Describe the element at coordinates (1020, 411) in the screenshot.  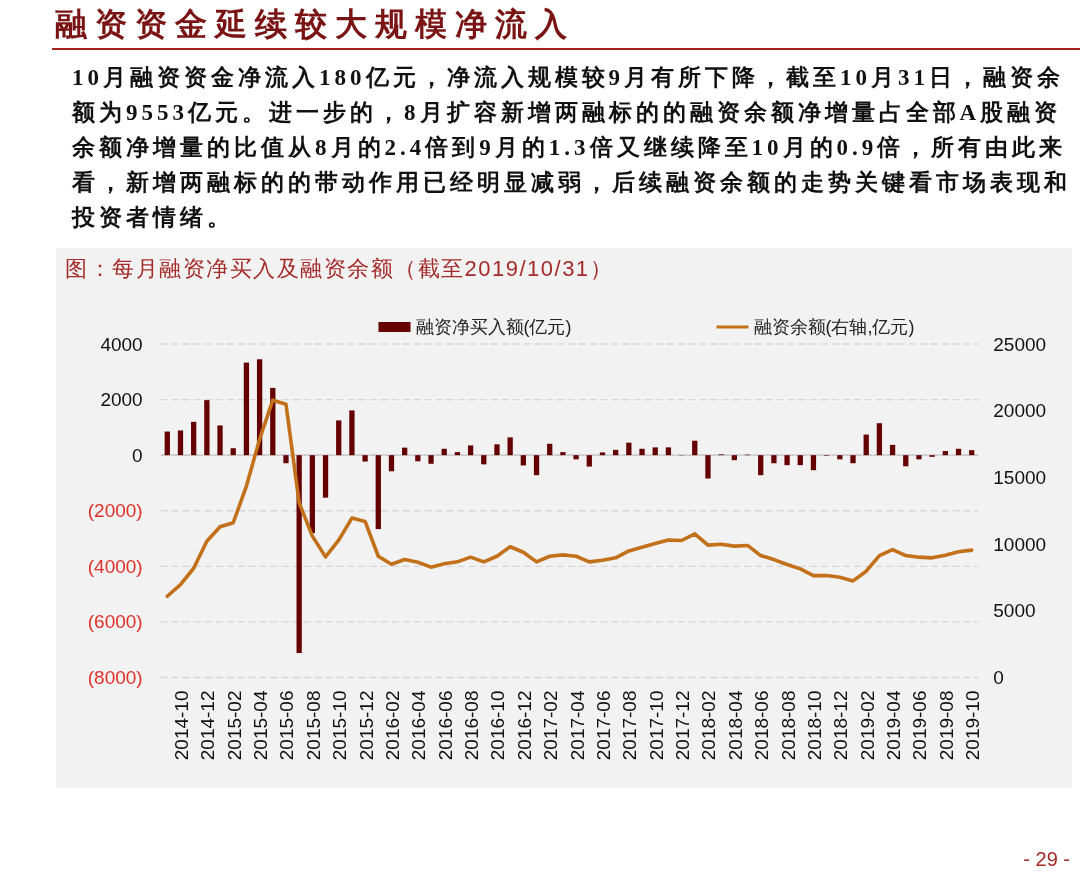
I see `y2-tick-label: 20000` at that location.